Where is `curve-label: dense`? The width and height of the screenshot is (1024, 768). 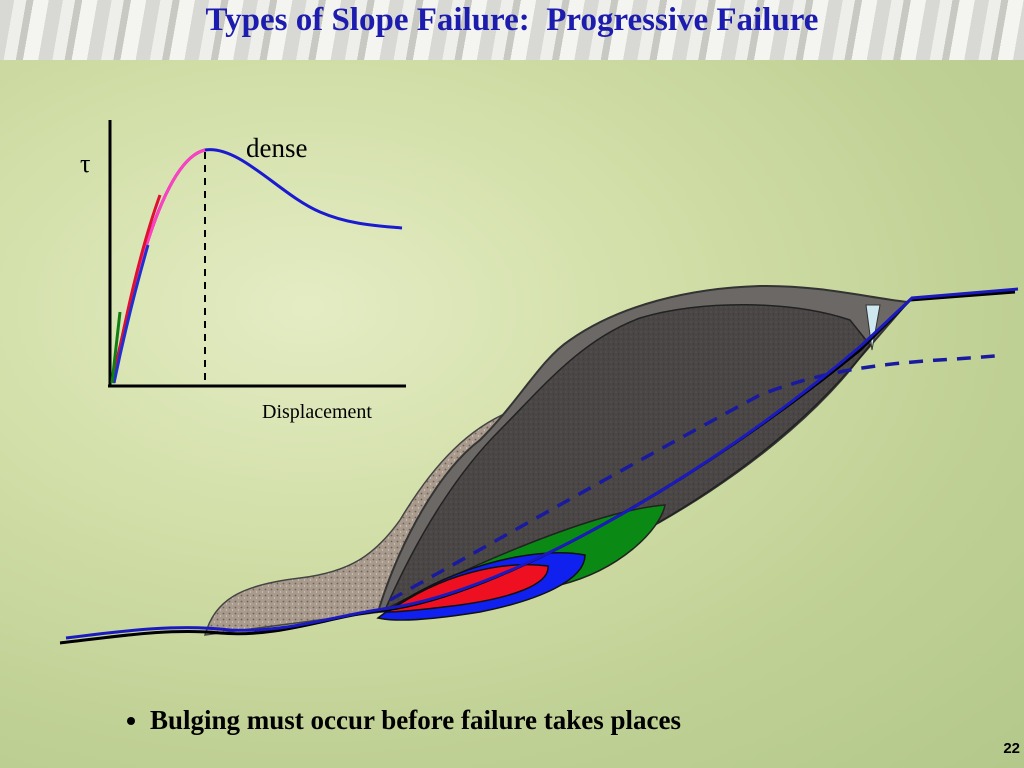
curve-label: dense is located at coordinates (276, 148).